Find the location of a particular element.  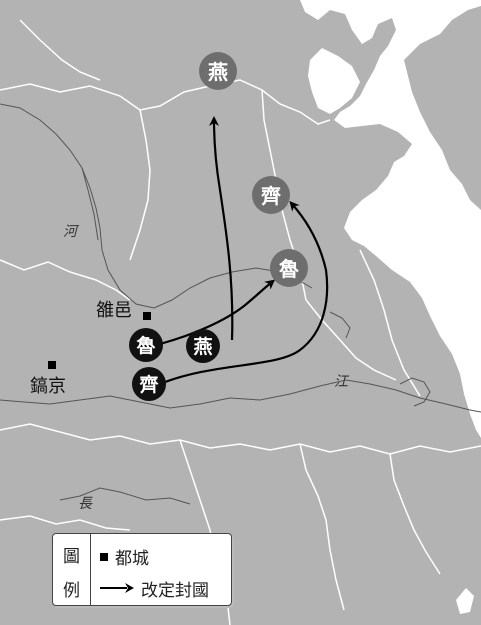

legend-relocation-label: 改定封國 is located at coordinates (175, 591).